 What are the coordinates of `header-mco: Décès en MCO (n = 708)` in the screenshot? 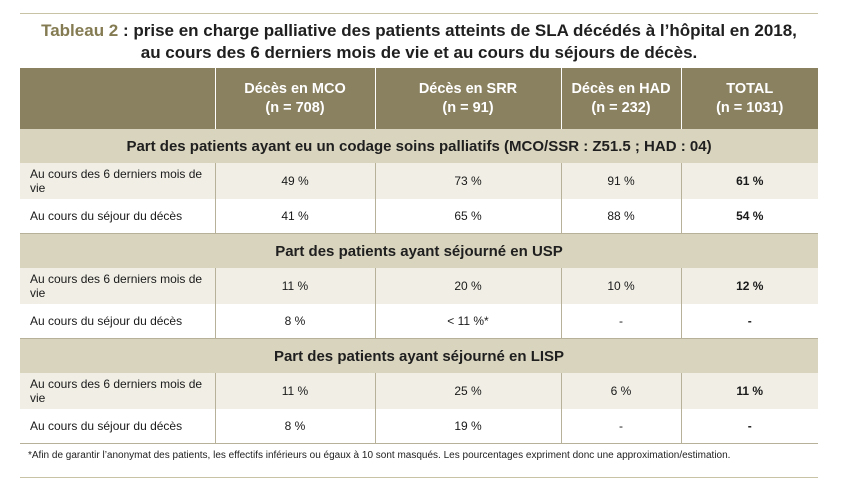 It's located at (295, 98).